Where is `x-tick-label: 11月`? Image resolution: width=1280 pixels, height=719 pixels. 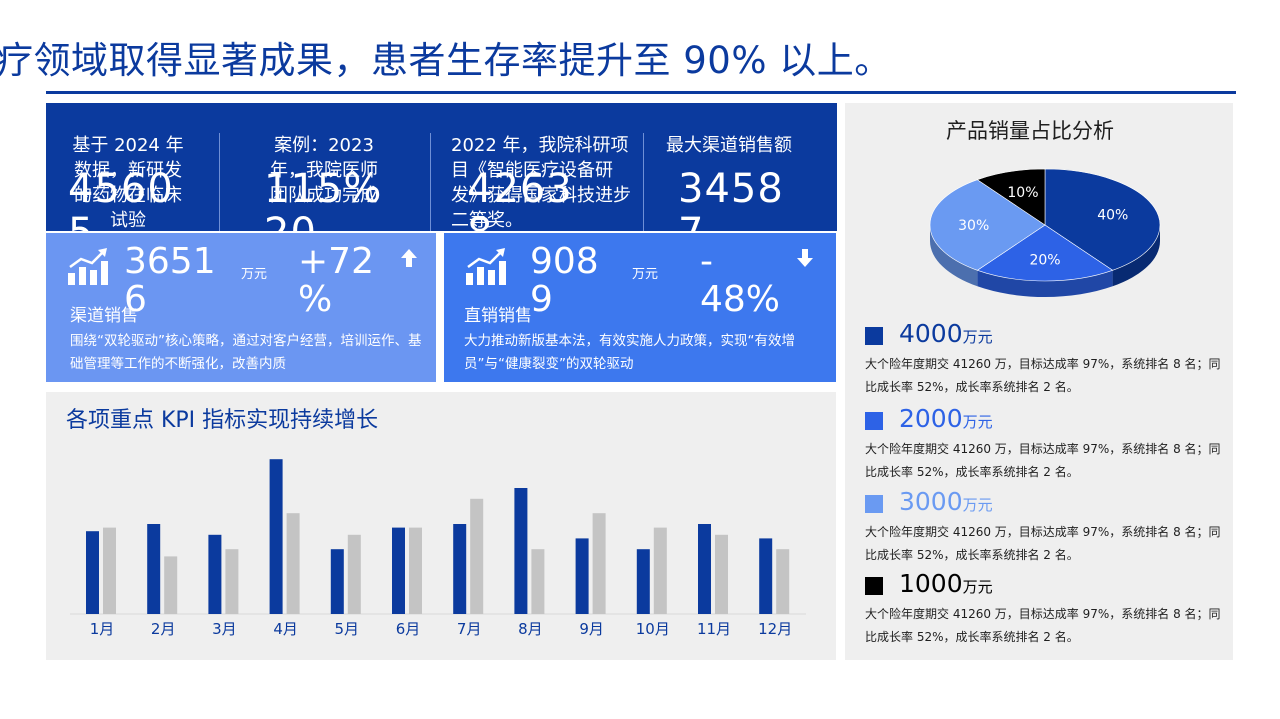 x-tick-label: 11月 is located at coordinates (714, 629).